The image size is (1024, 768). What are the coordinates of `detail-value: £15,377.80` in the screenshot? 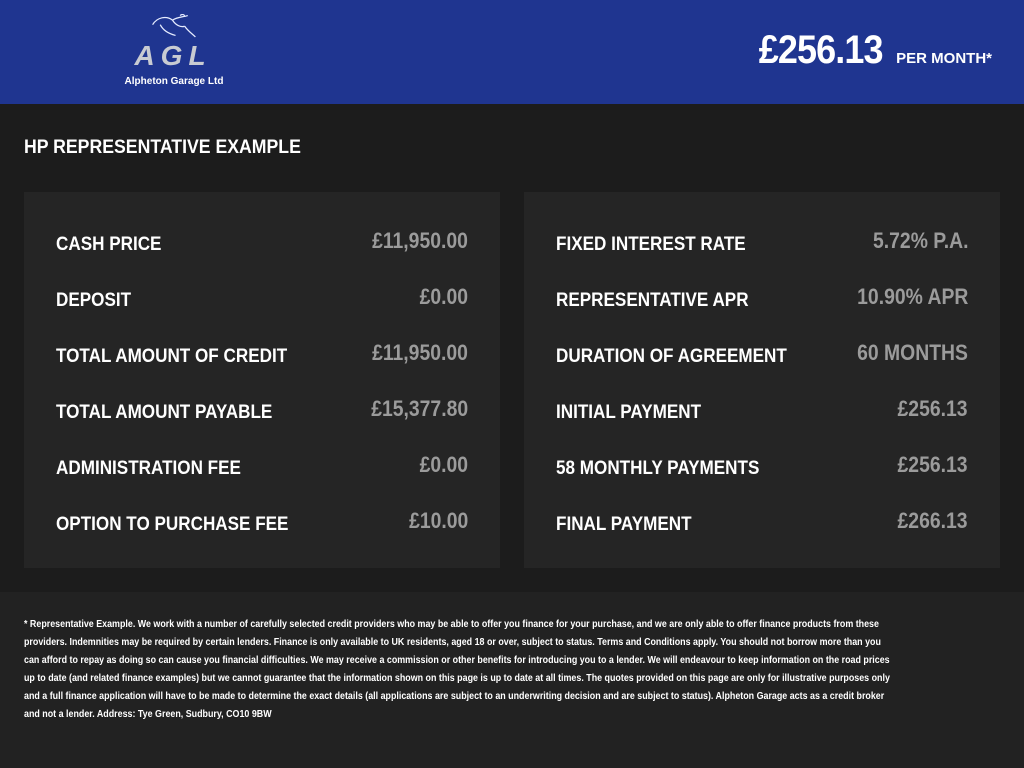 It's located at (419, 408).